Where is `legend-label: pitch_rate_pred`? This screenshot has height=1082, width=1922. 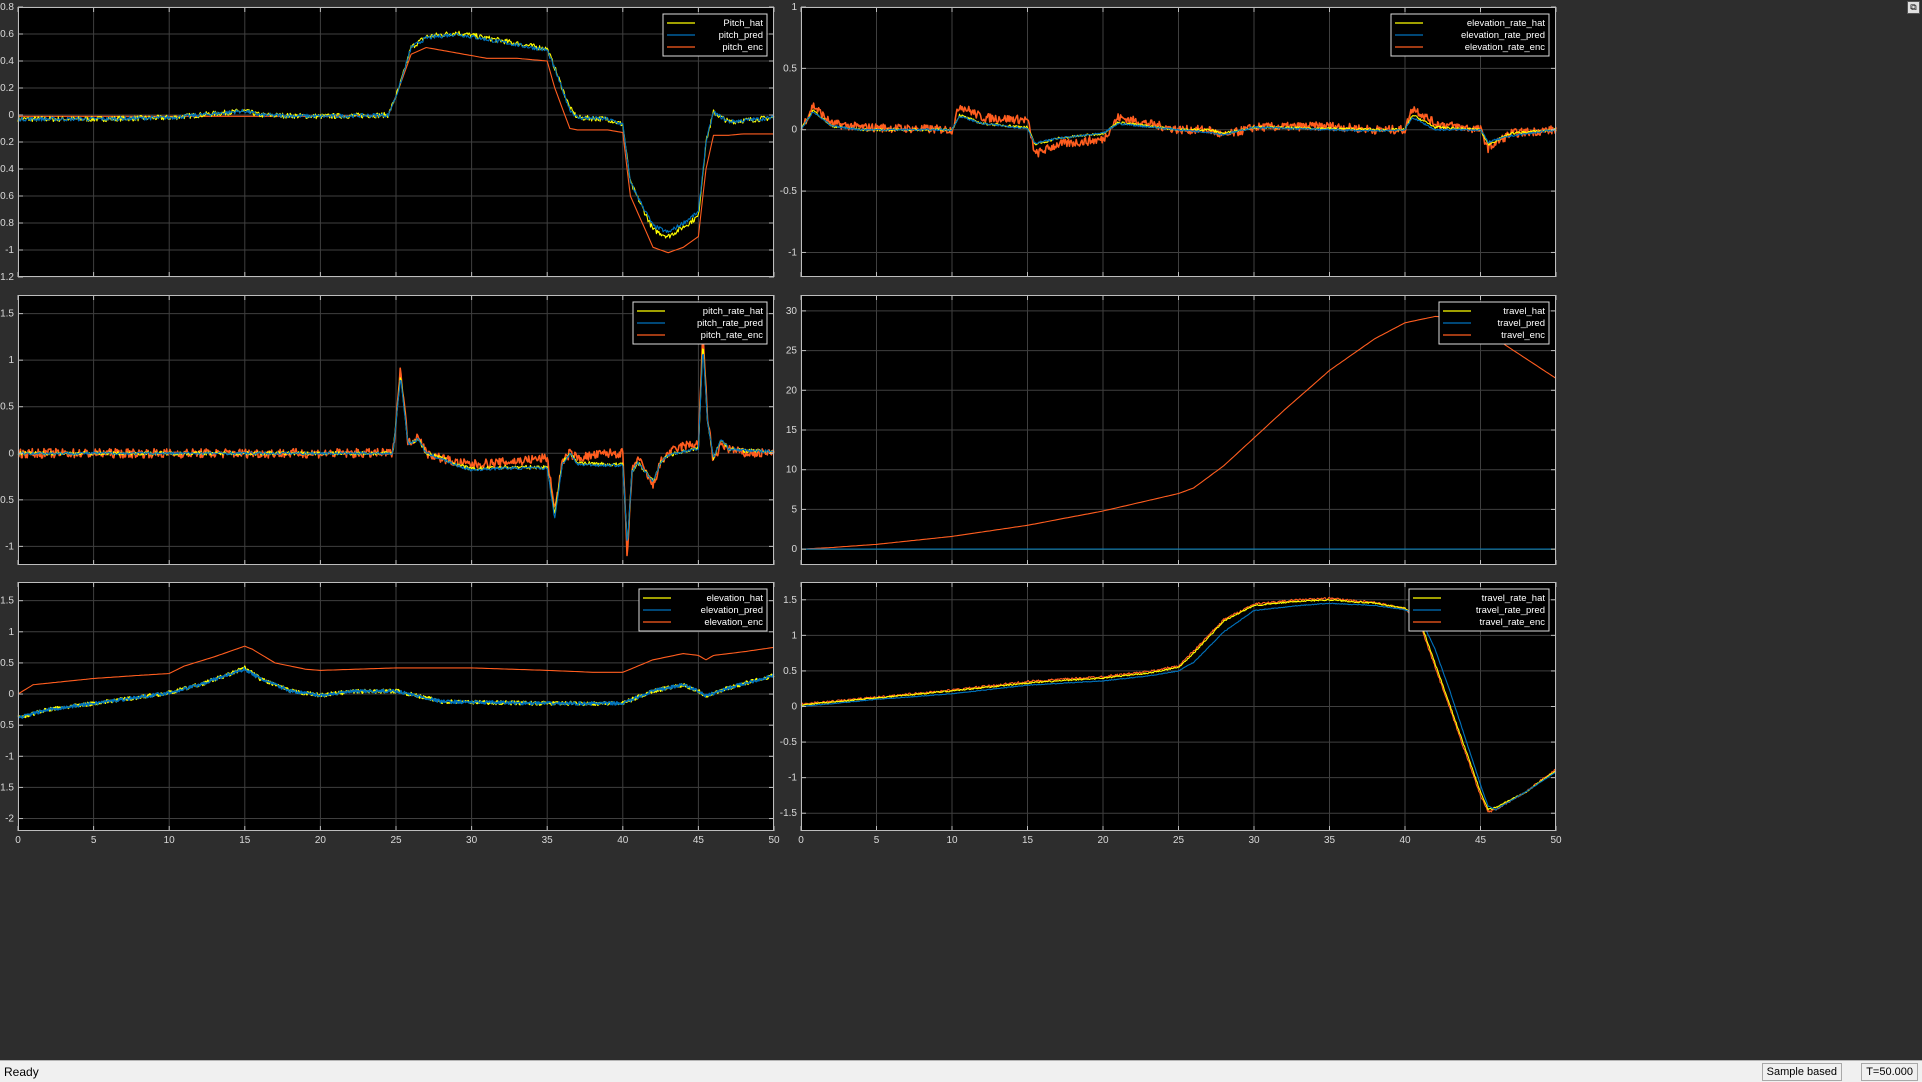
legend-label: pitch_rate_pred is located at coordinates (730, 323).